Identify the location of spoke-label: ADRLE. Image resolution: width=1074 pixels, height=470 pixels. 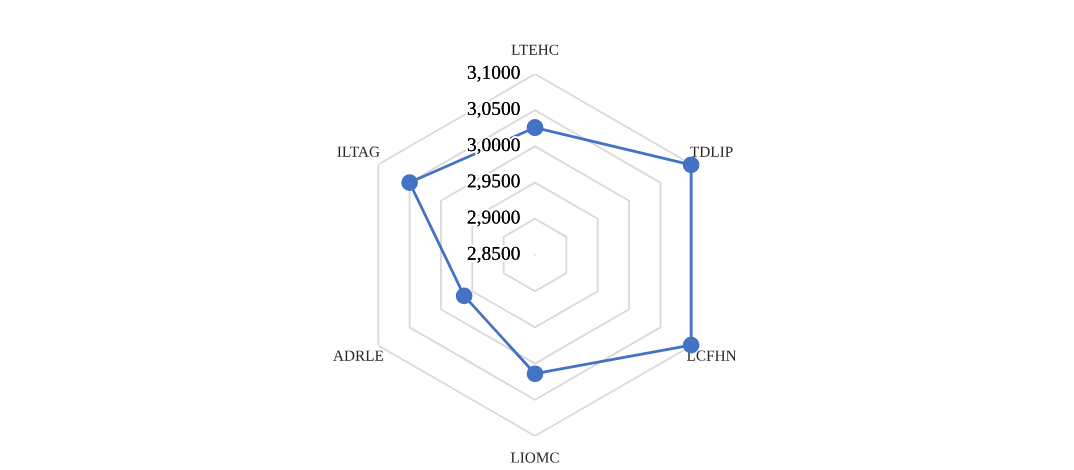
(358, 355).